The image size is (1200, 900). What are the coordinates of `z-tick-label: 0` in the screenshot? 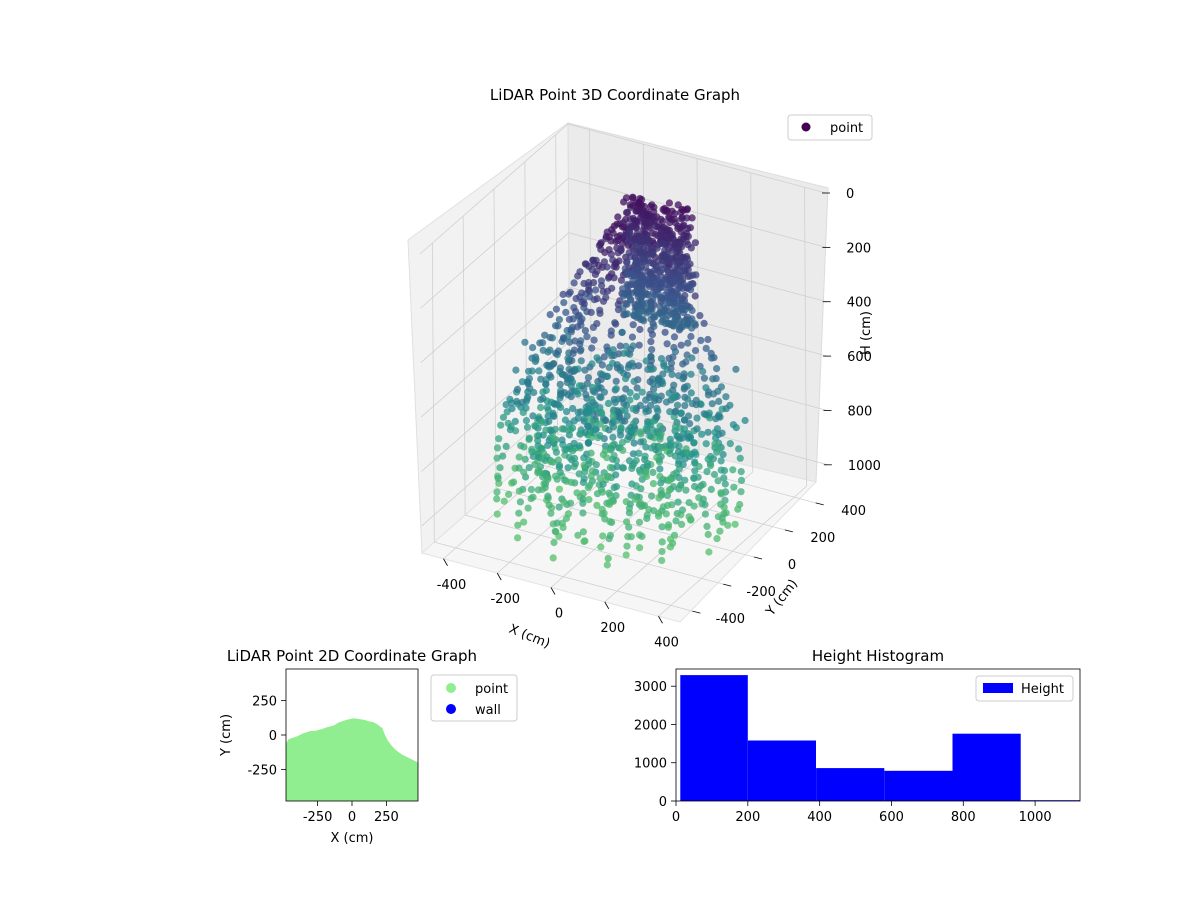 It's located at (850, 194).